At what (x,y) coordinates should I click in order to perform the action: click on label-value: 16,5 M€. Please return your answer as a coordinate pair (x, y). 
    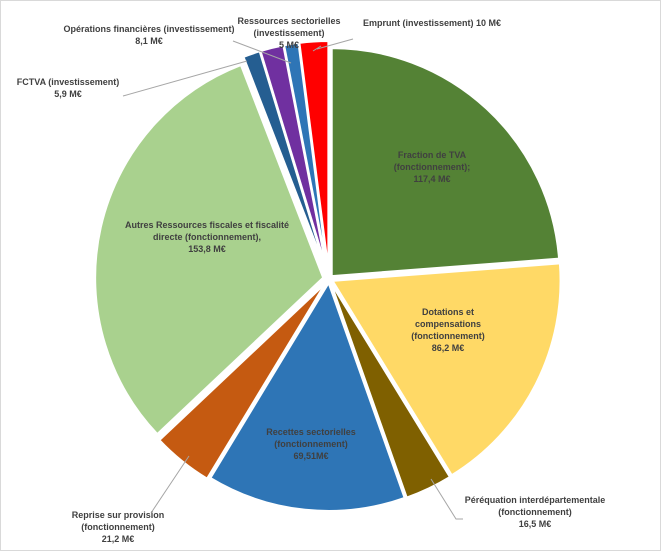
    Looking at the image, I should click on (535, 524).